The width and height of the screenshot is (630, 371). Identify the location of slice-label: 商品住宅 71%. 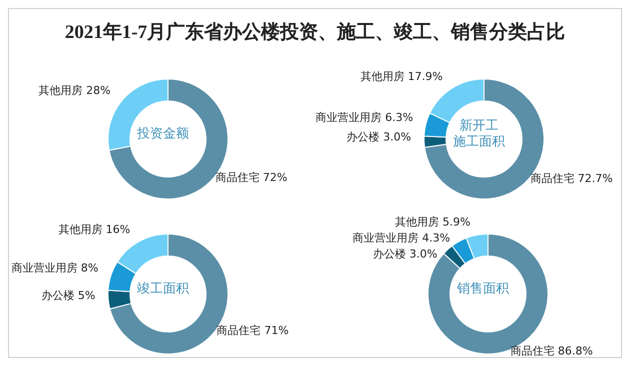
(252, 331).